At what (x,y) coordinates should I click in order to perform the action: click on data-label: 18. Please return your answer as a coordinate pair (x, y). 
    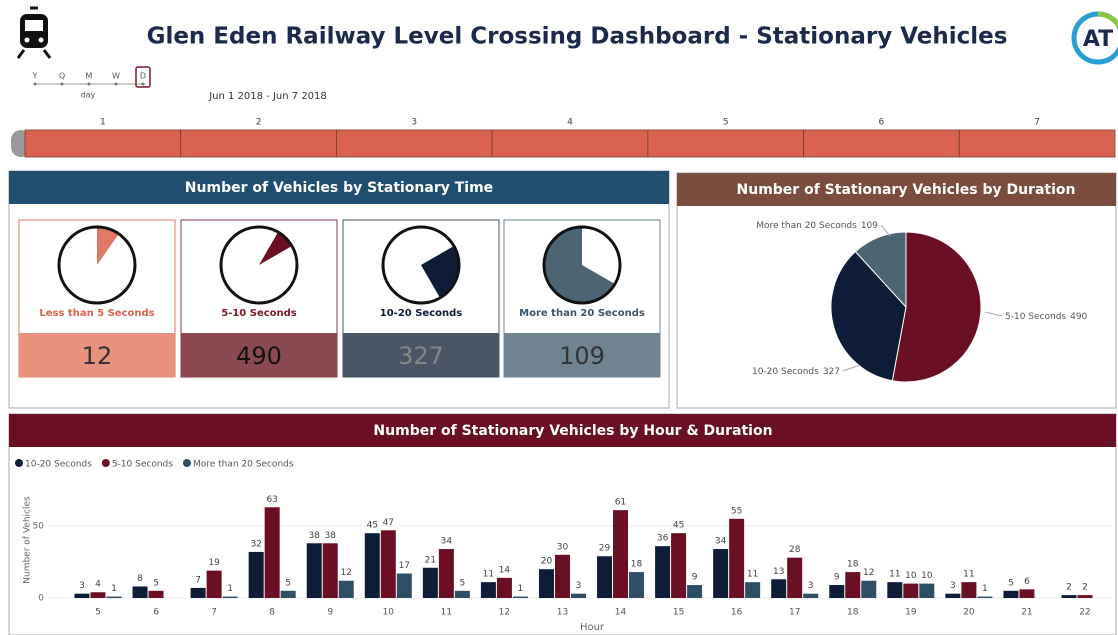
    Looking at the image, I should click on (637, 565).